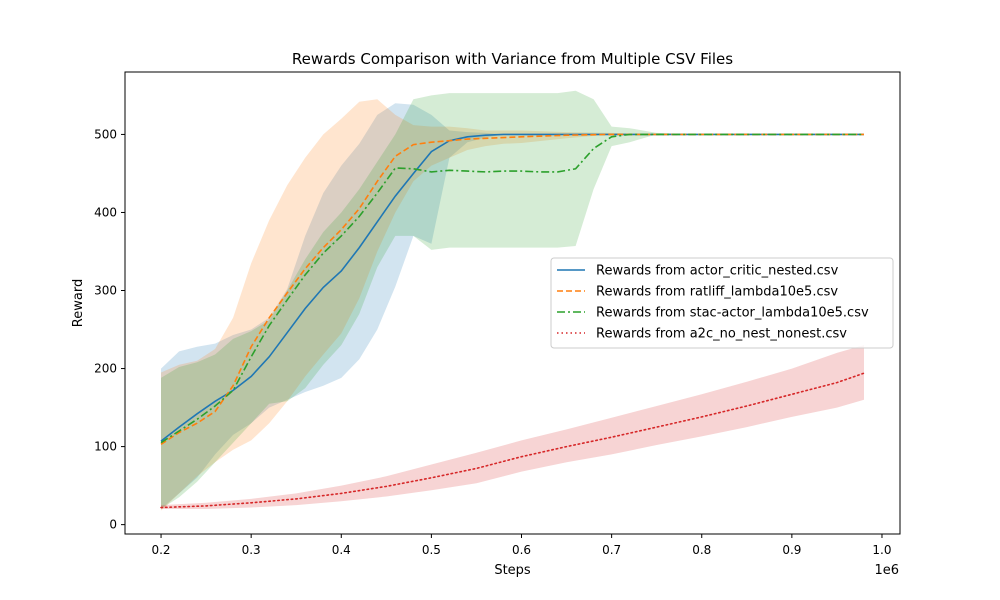  What do you see at coordinates (886, 570) in the screenshot?
I see `x-axis-offset-label: 1e6` at bounding box center [886, 570].